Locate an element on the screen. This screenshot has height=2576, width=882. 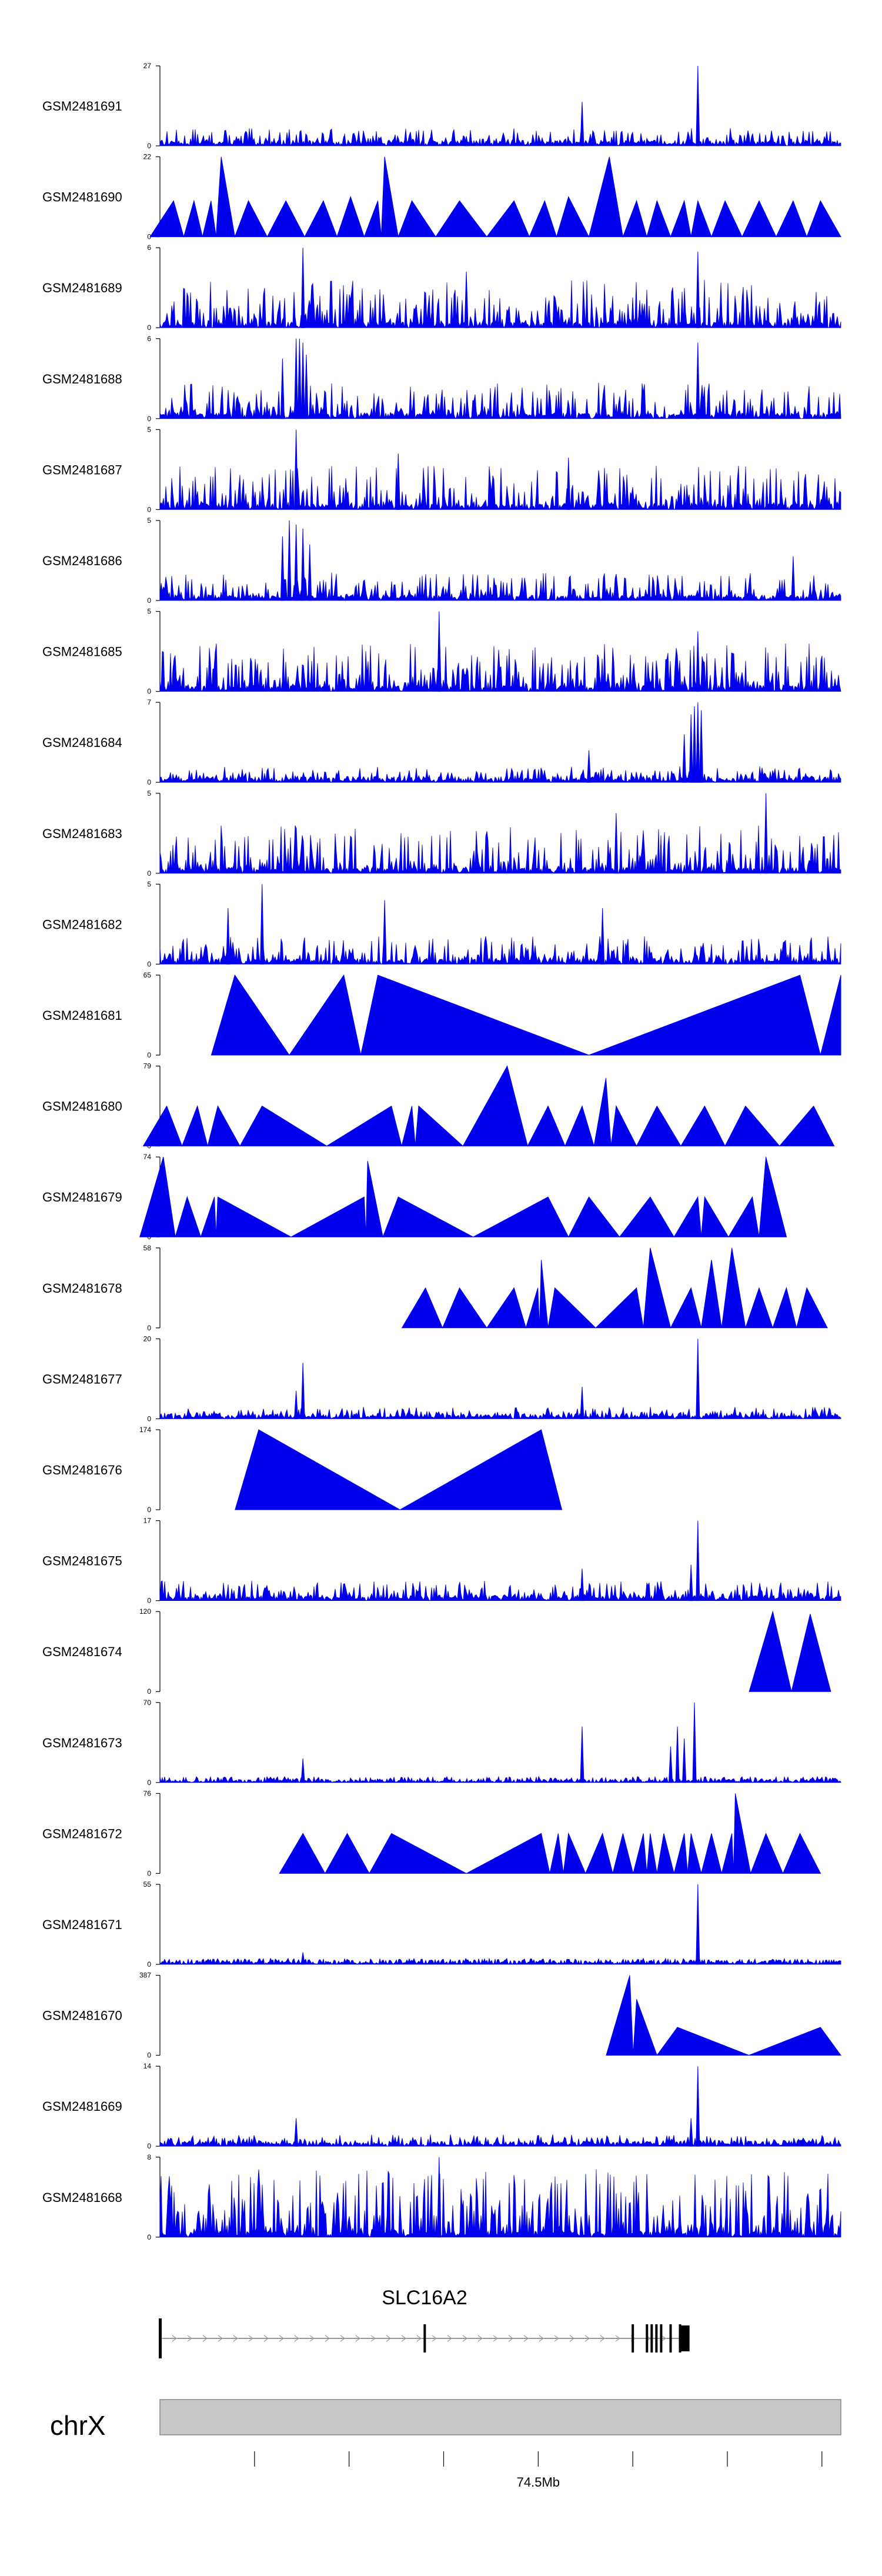
track-label: GSM2481685 is located at coordinates (82, 652).